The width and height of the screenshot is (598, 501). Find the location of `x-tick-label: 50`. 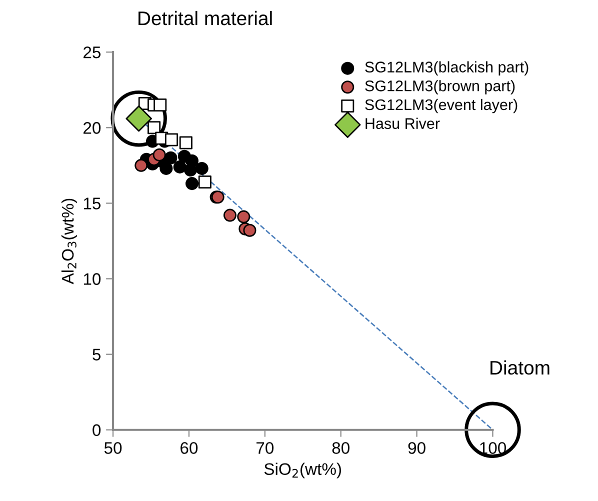

x-tick-label: 50 is located at coordinates (113, 448).